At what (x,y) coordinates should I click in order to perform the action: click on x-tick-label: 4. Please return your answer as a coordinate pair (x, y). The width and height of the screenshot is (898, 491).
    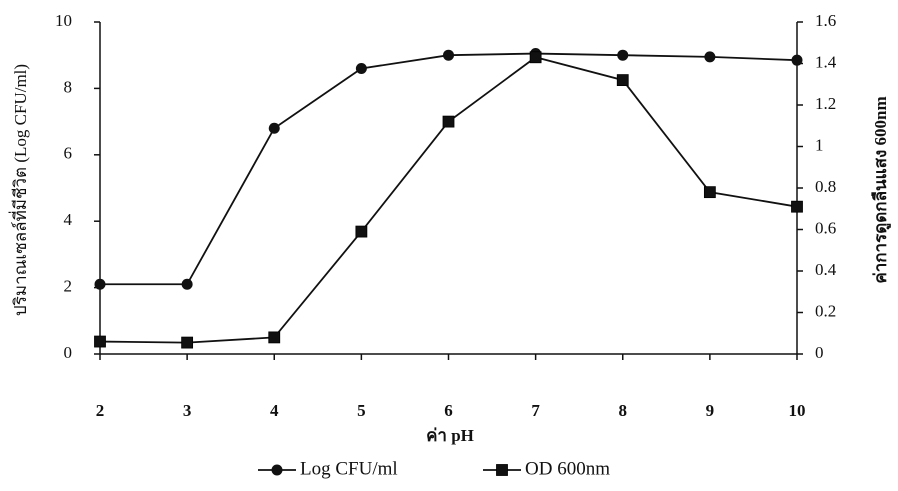
    Looking at the image, I should click on (274, 410).